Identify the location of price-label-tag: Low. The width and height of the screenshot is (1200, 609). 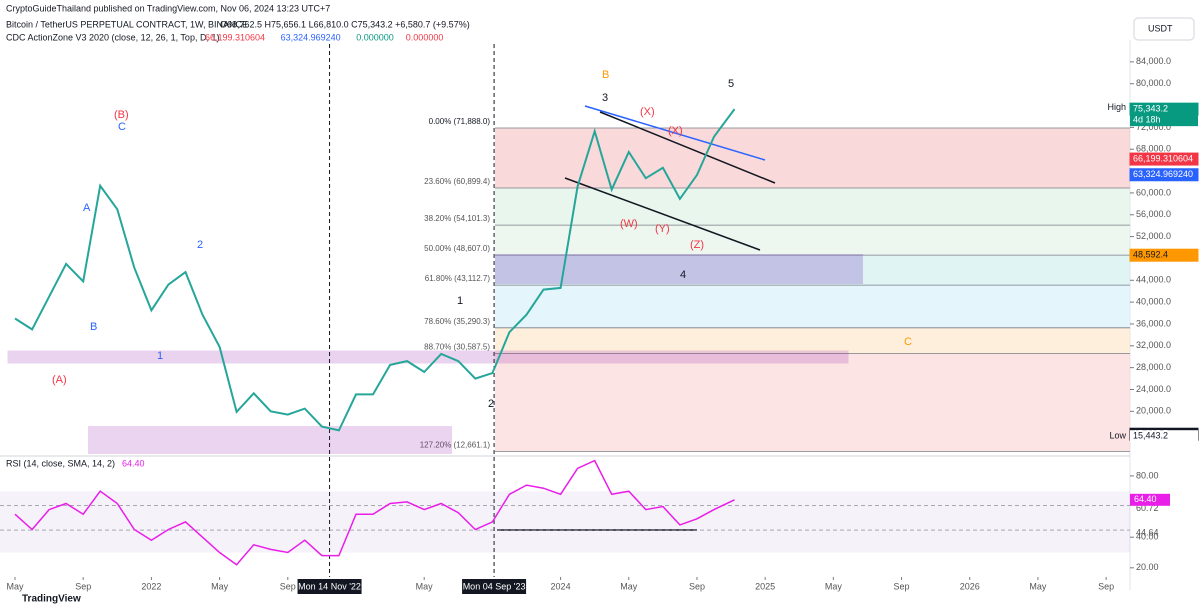
(1117, 436).